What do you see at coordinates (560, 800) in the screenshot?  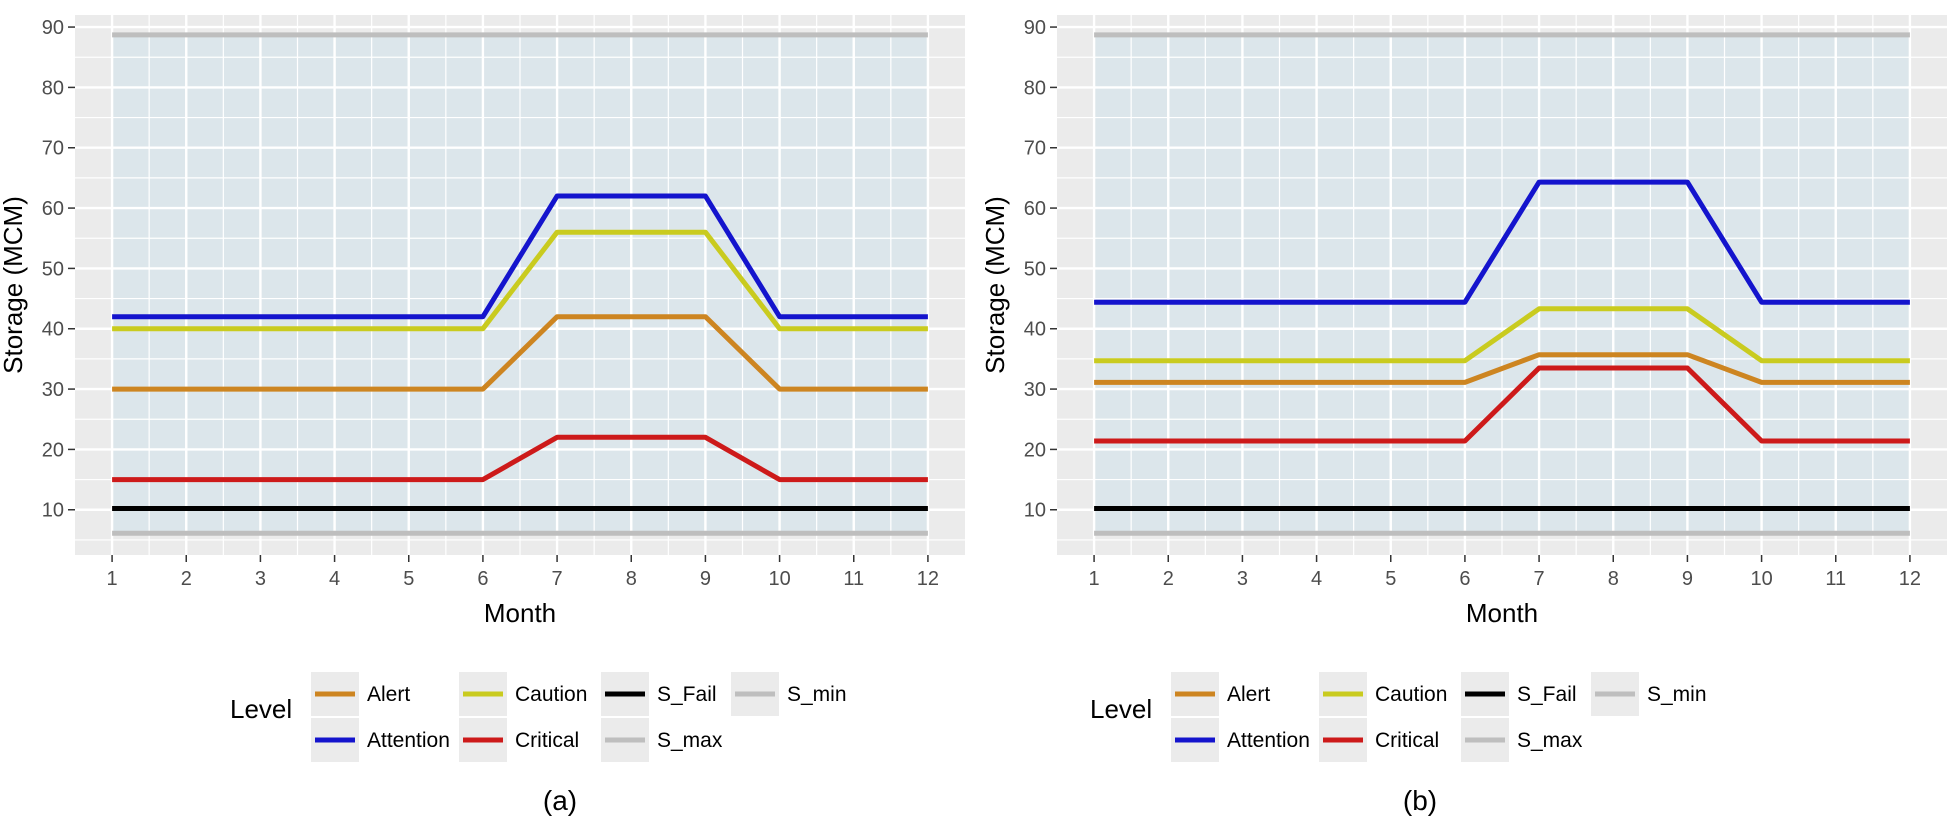 I see `panel-label: (a)` at bounding box center [560, 800].